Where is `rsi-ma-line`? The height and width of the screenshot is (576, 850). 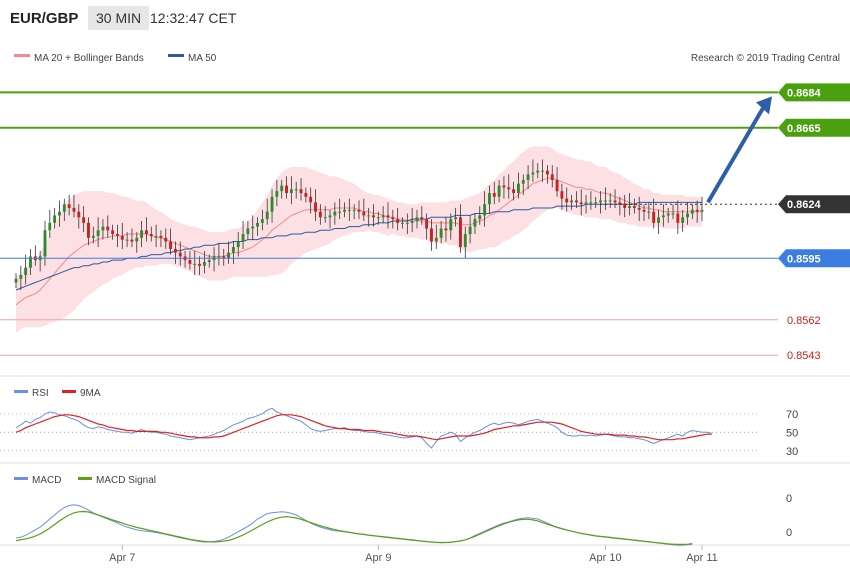
rsi-ma-line is located at coordinates (363, 427).